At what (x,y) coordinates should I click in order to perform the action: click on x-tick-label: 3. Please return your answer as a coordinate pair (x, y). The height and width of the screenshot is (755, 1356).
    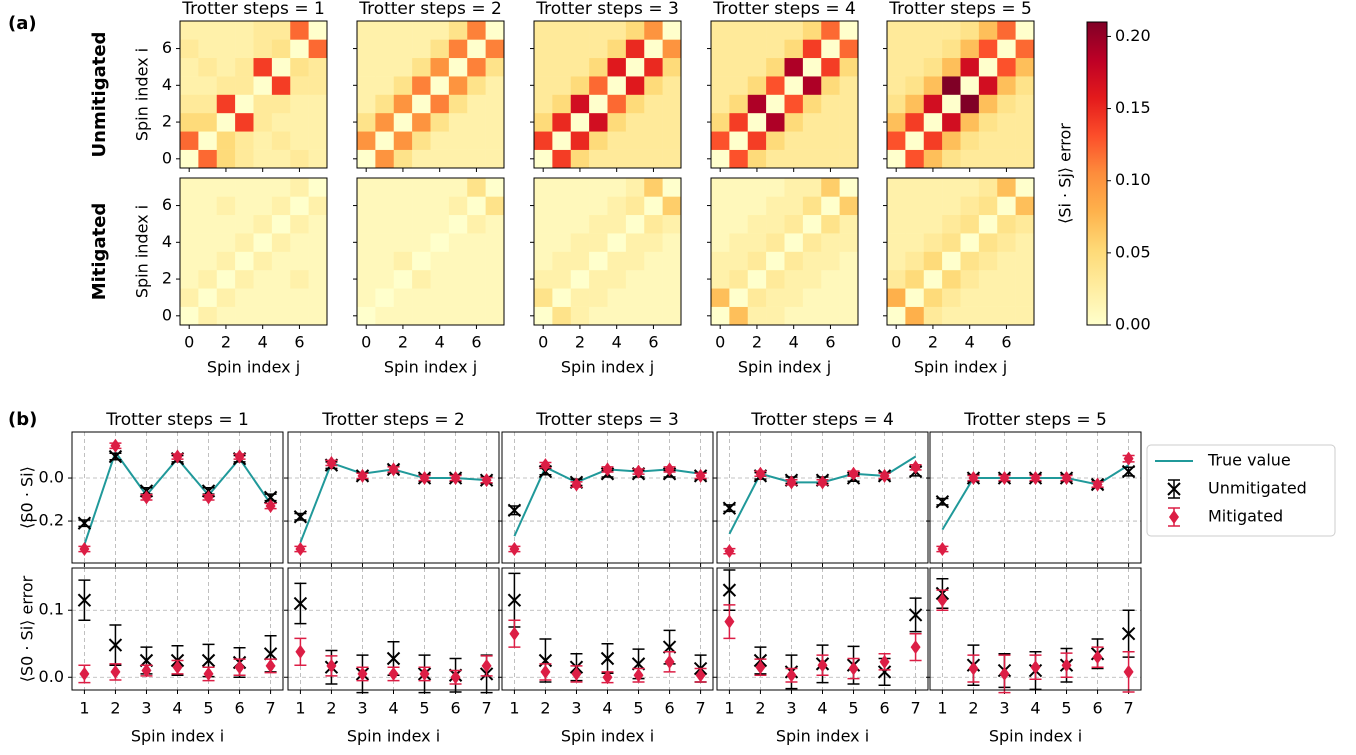
    Looking at the image, I should click on (362, 708).